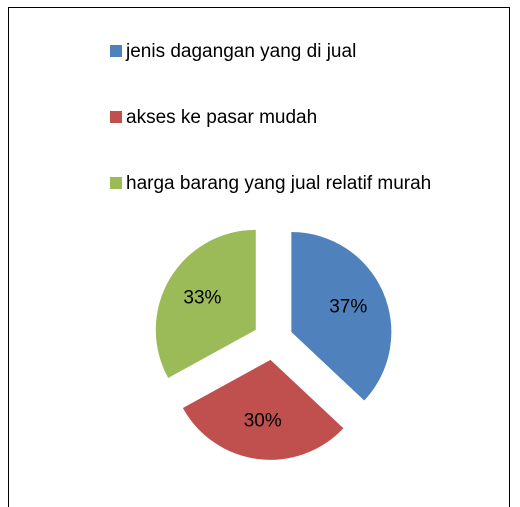 The image size is (520, 507). I want to click on legend-label: harga barang yang jual relatif murah, so click(279, 183).